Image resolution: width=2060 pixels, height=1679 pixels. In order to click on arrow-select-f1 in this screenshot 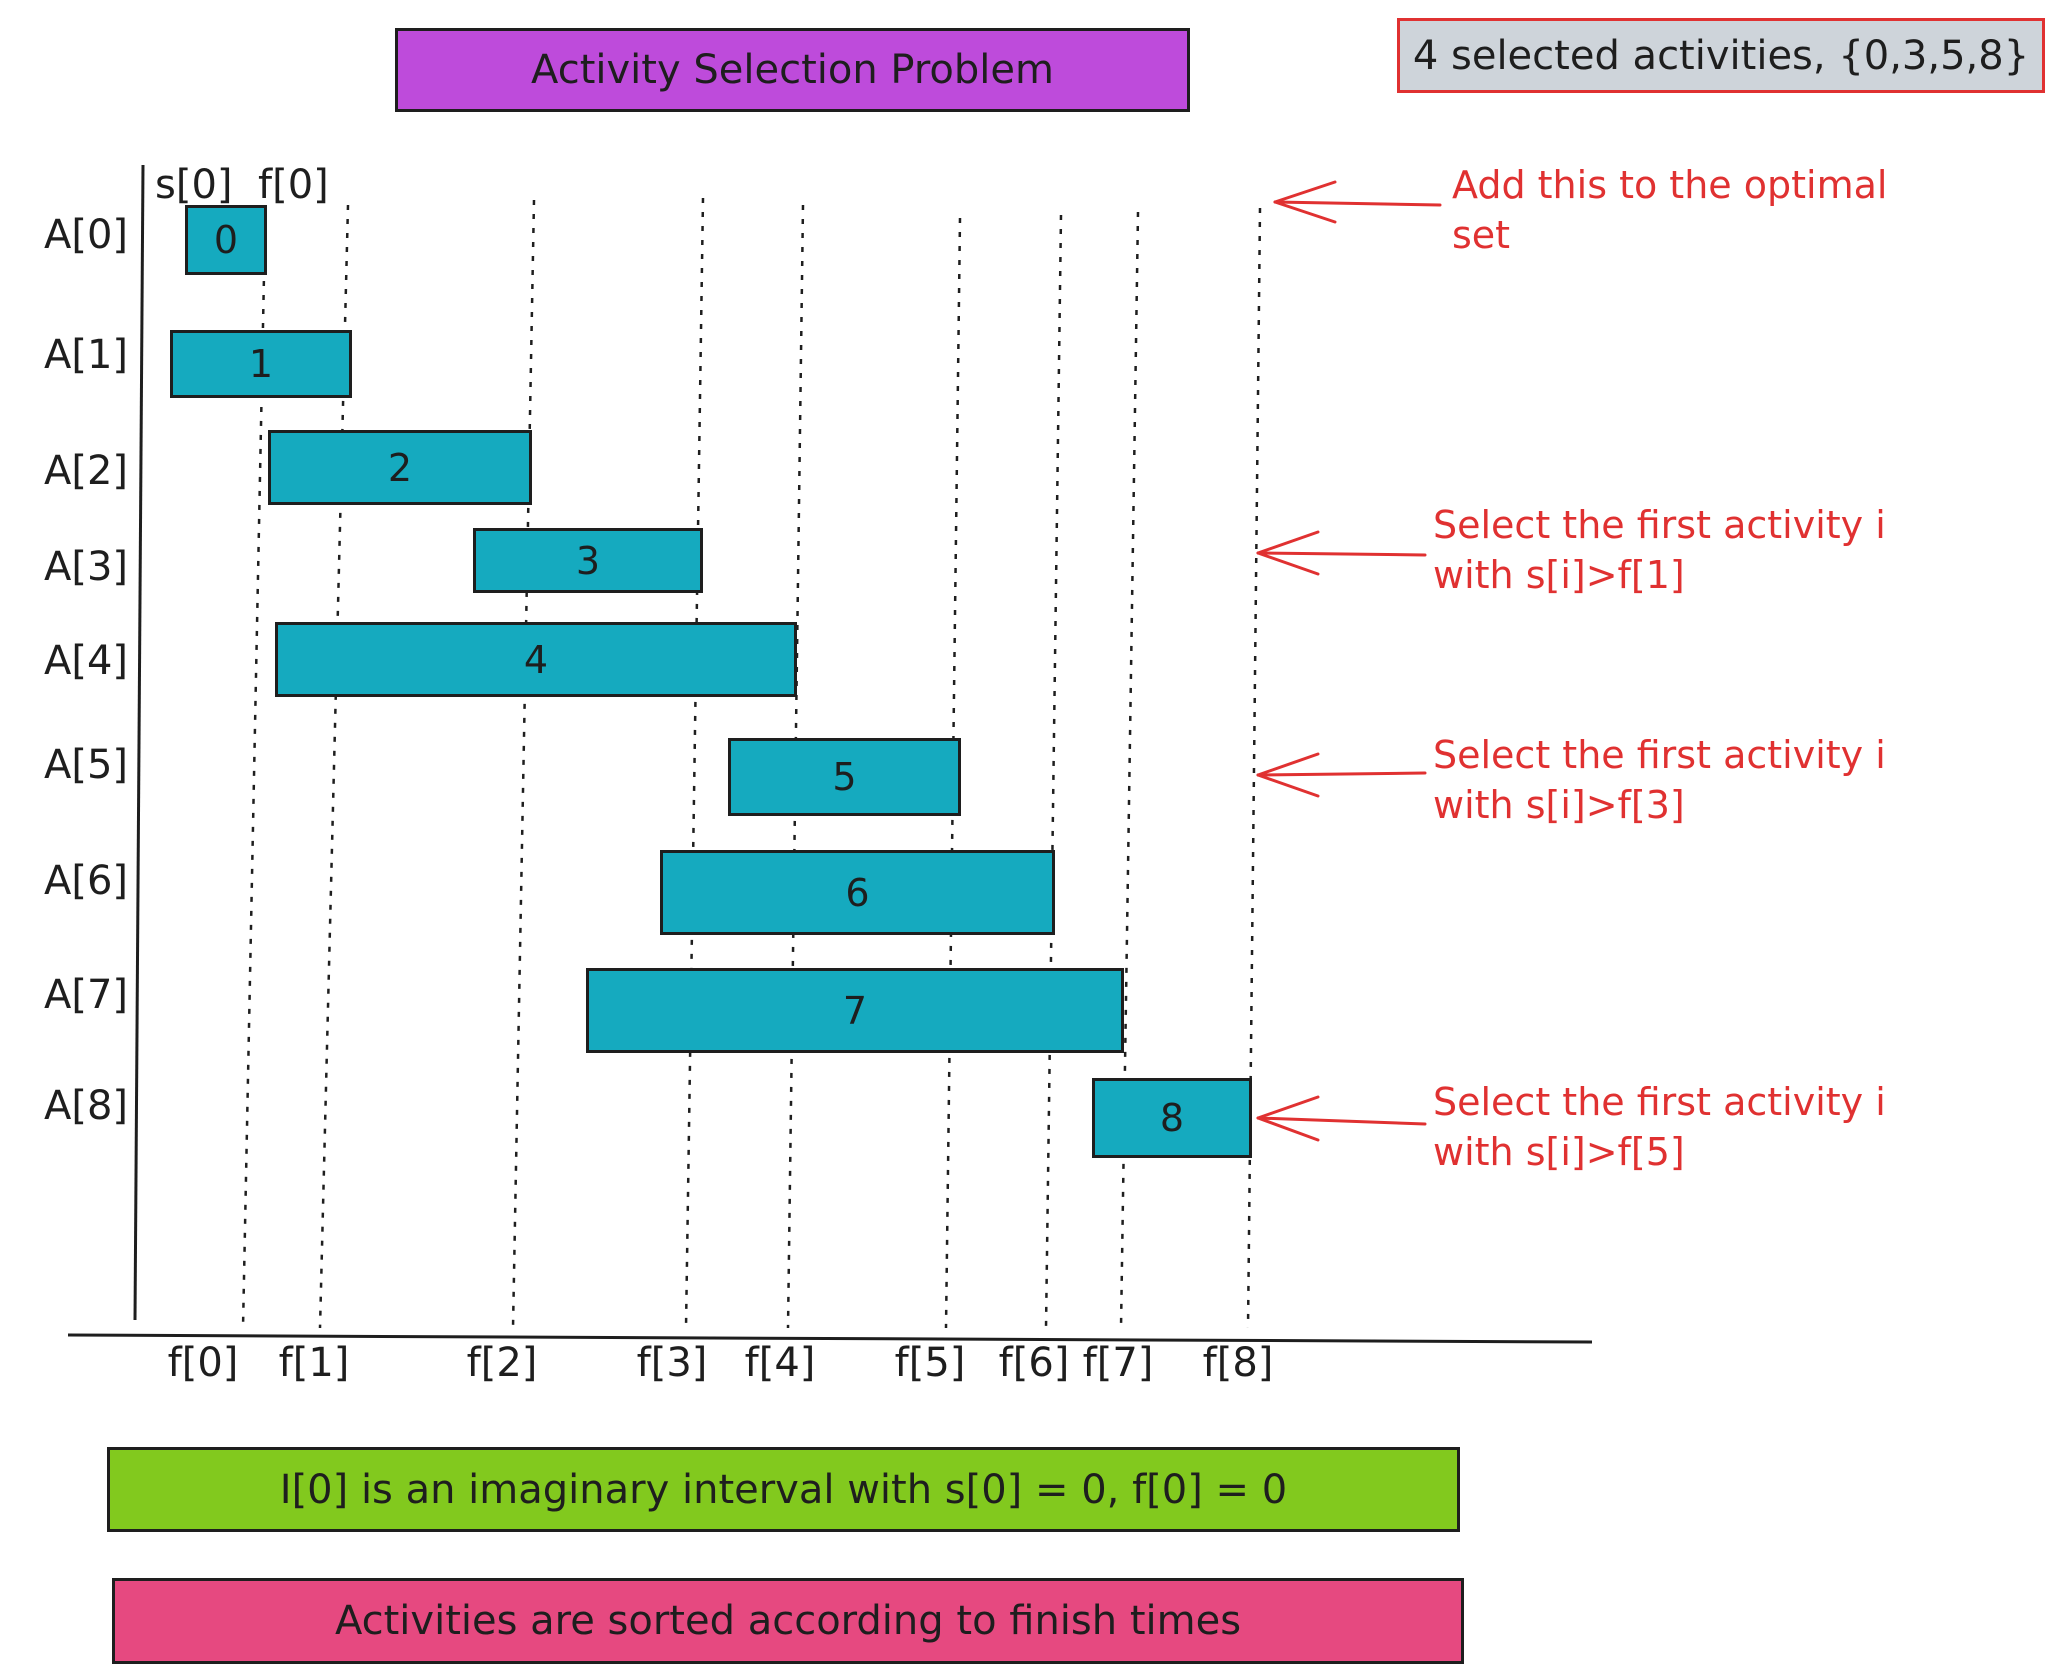, I will do `click(1341, 553)`.